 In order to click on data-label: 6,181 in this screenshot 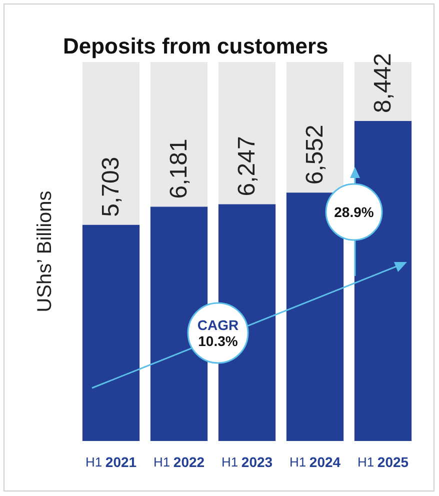, I will do `click(179, 168)`.